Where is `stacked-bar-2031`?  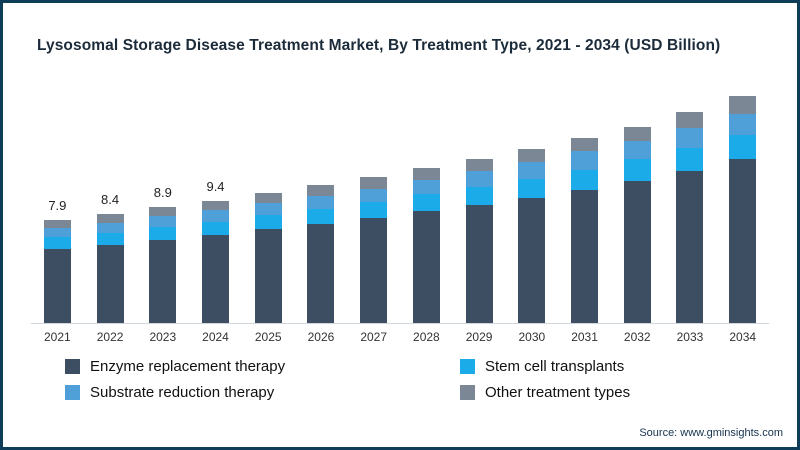
stacked-bar-2031 is located at coordinates (585, 230).